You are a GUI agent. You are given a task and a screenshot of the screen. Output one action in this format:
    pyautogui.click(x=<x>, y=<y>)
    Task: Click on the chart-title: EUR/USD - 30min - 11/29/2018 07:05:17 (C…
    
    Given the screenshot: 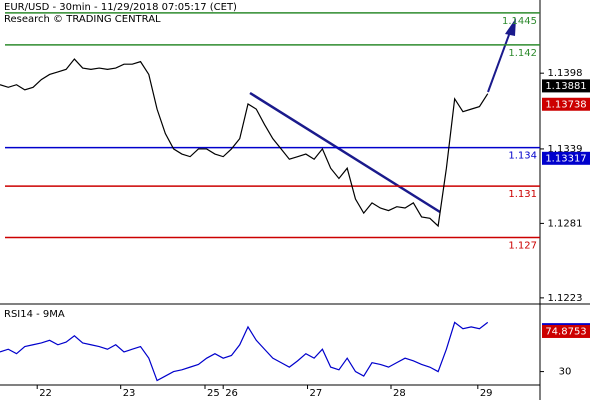 What is the action you would take?
    pyautogui.click(x=120, y=7)
    